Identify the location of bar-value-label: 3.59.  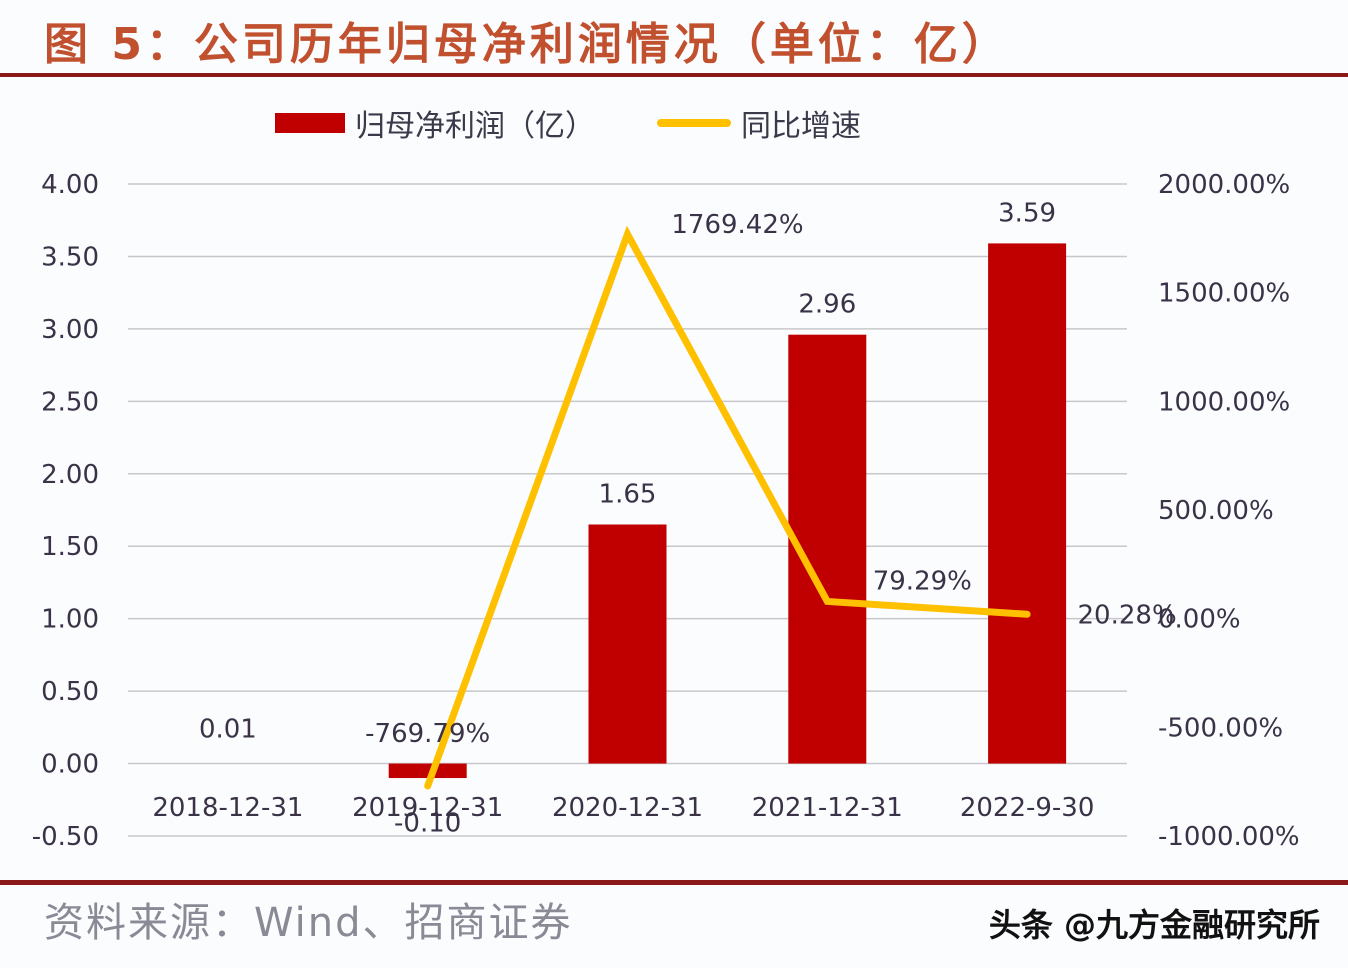
(1027, 213).